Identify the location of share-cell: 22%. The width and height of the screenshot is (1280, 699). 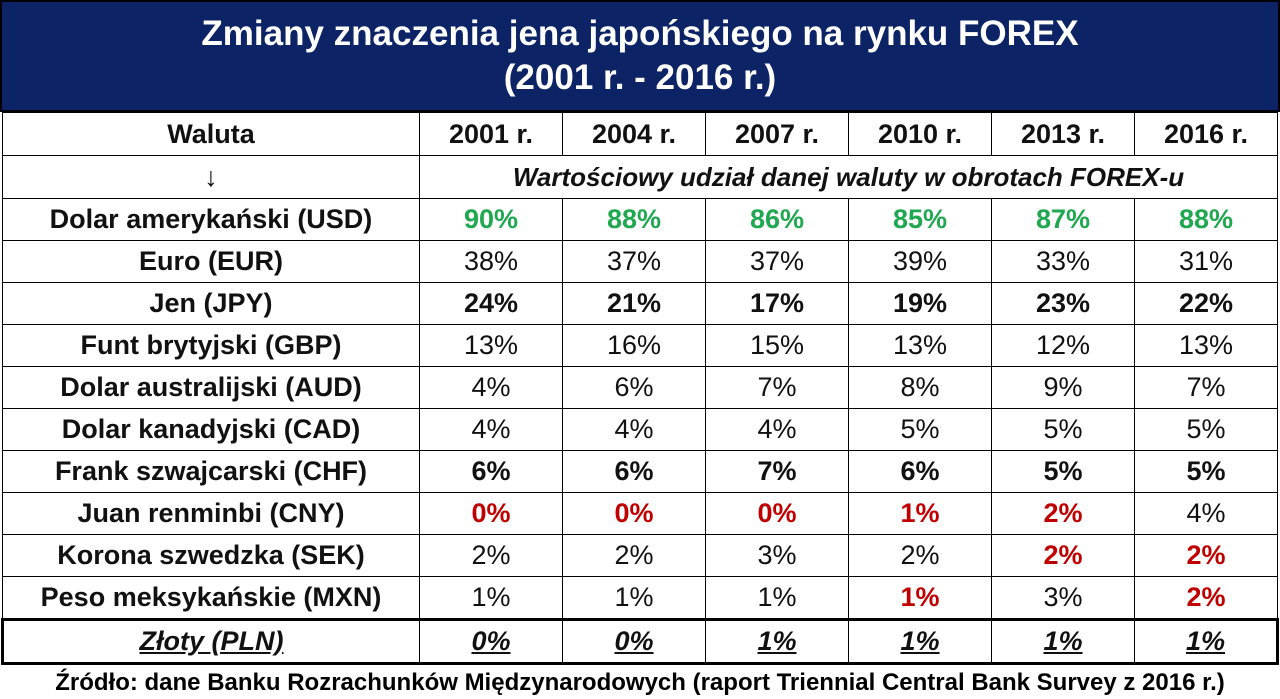
(1206, 303).